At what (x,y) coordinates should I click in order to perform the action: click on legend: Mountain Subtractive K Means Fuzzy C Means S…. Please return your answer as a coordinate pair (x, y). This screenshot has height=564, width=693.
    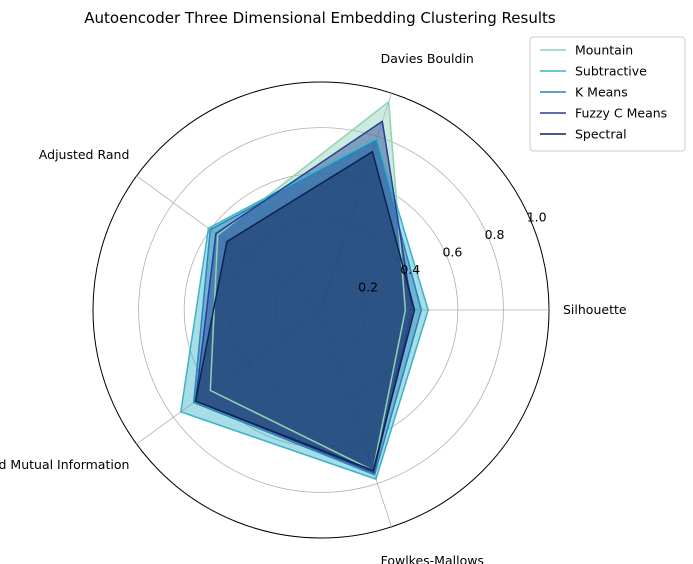
    Looking at the image, I should click on (607, 94).